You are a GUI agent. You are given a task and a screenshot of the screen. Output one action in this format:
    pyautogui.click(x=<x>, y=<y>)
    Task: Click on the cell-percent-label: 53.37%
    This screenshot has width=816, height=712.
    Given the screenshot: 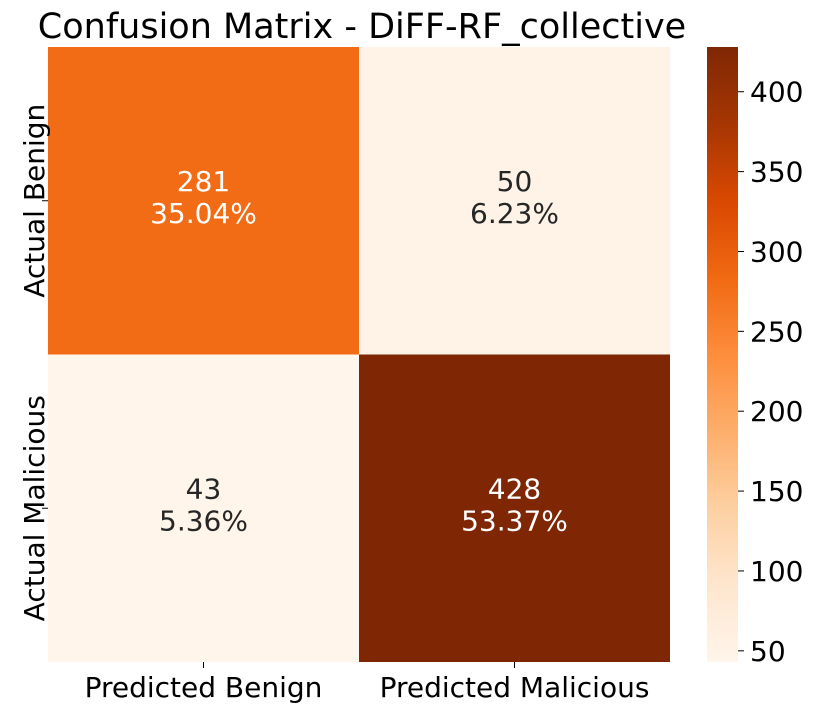 What is the action you would take?
    pyautogui.click(x=514, y=520)
    